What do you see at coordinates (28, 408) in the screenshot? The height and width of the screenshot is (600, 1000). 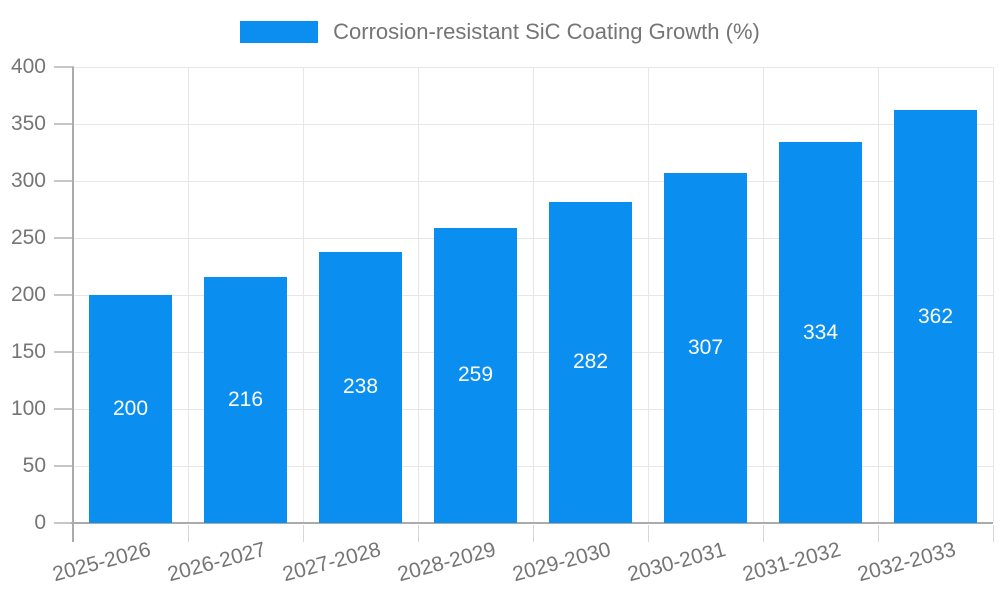 I see `y-axis-tick-label: 100` at bounding box center [28, 408].